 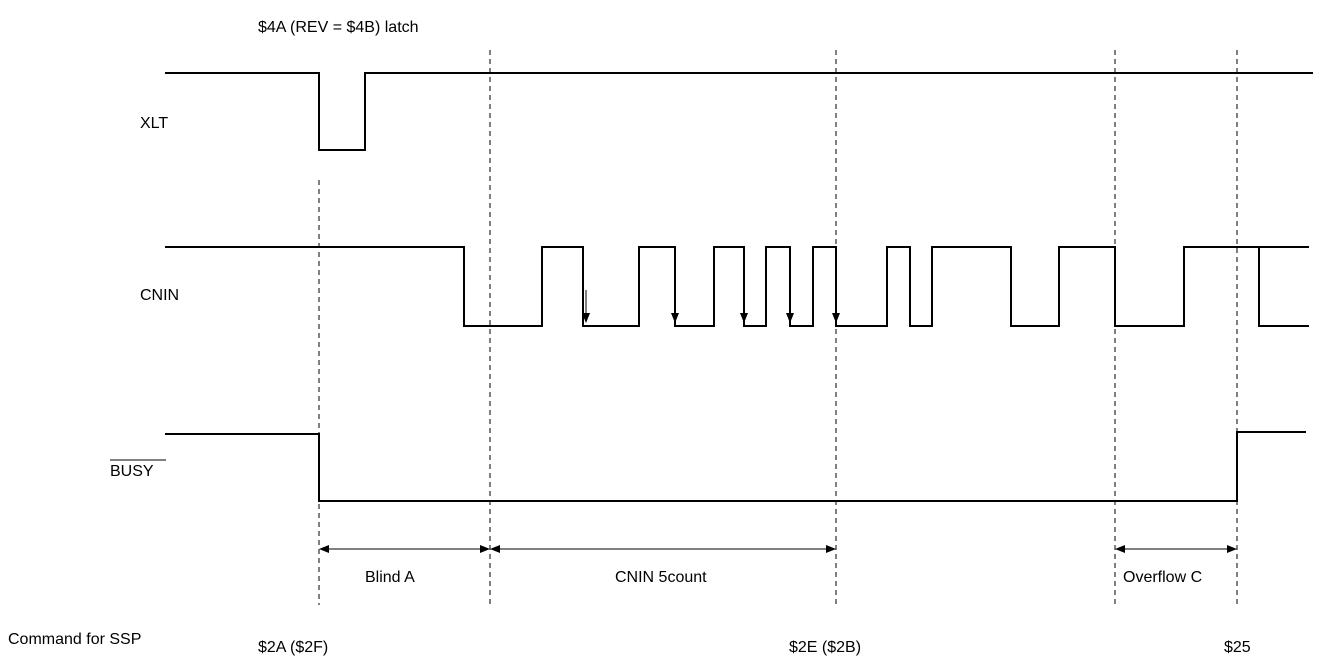 I want to click on command-item: $25, so click(x=1237, y=647).